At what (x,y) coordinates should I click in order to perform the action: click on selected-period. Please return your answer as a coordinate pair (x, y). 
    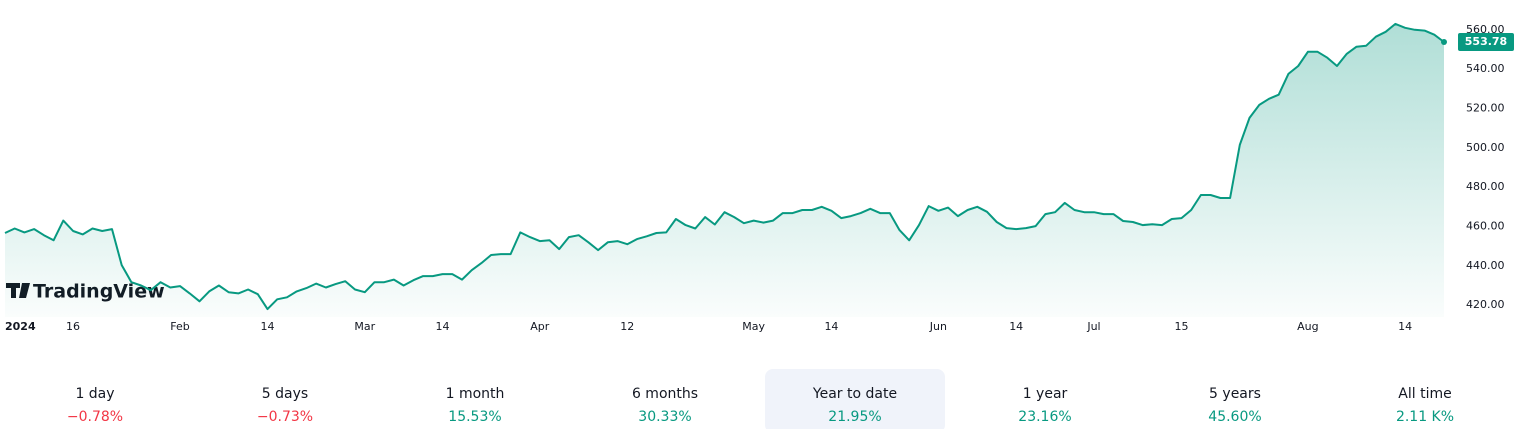
    Looking at the image, I should click on (855, 399).